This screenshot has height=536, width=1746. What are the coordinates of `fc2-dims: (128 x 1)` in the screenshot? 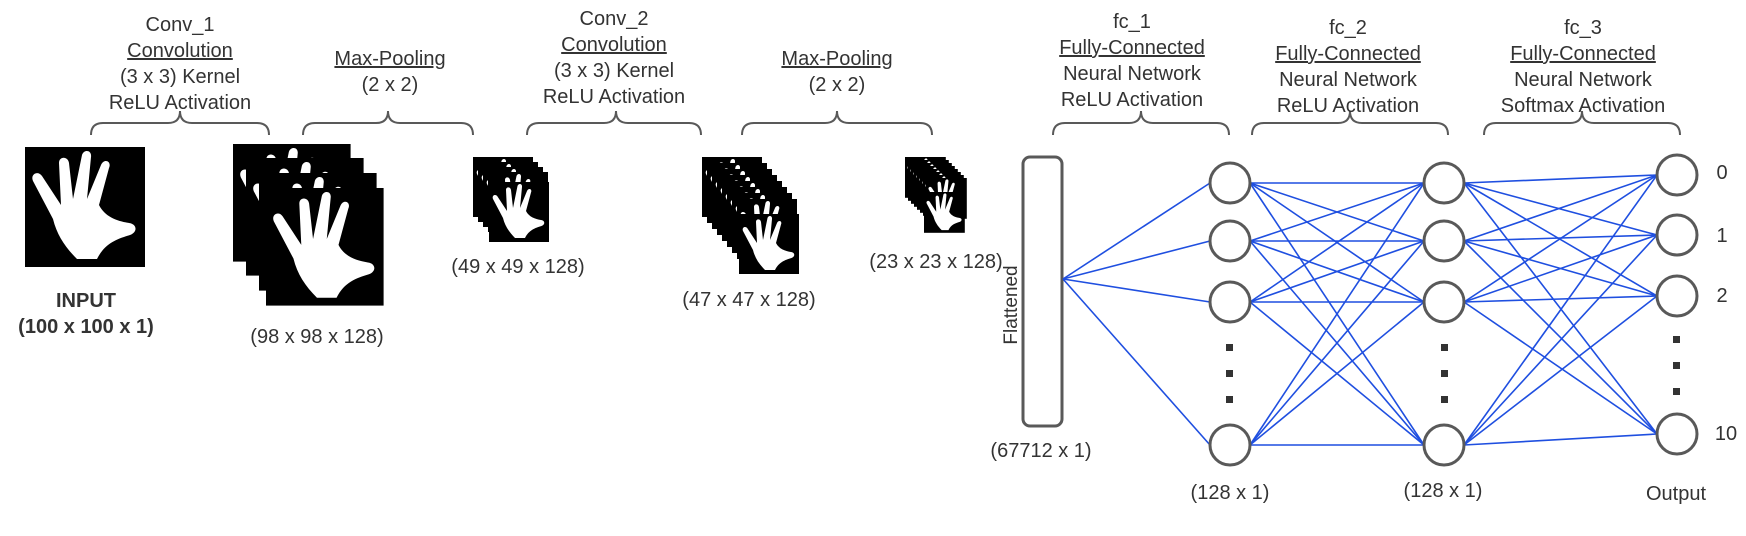 It's located at (1443, 491).